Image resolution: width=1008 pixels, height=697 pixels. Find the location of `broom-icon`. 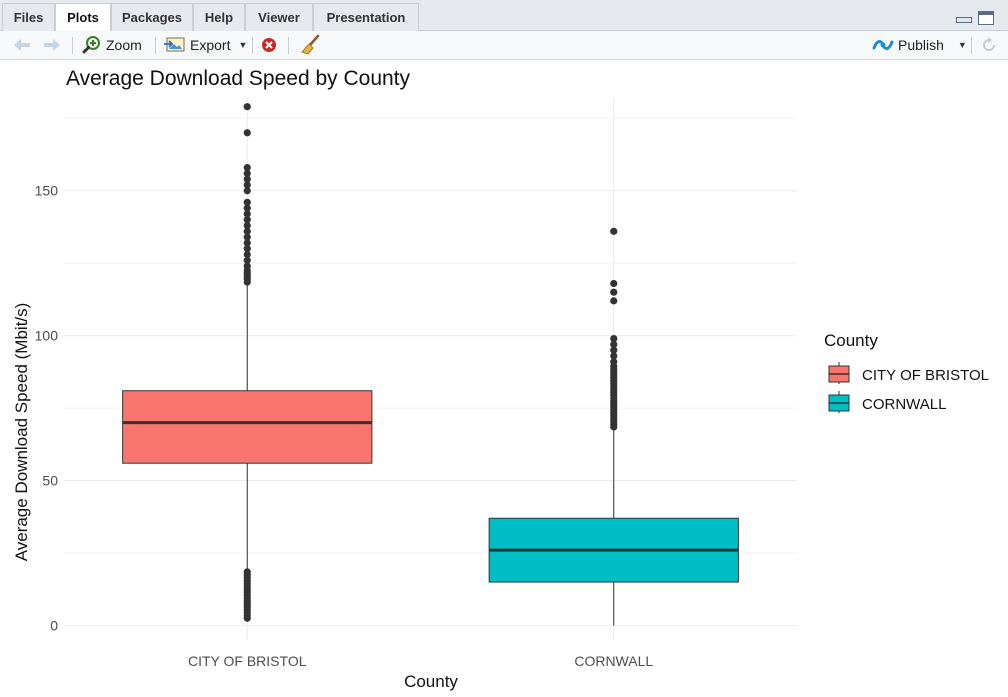

broom-icon is located at coordinates (310, 44).